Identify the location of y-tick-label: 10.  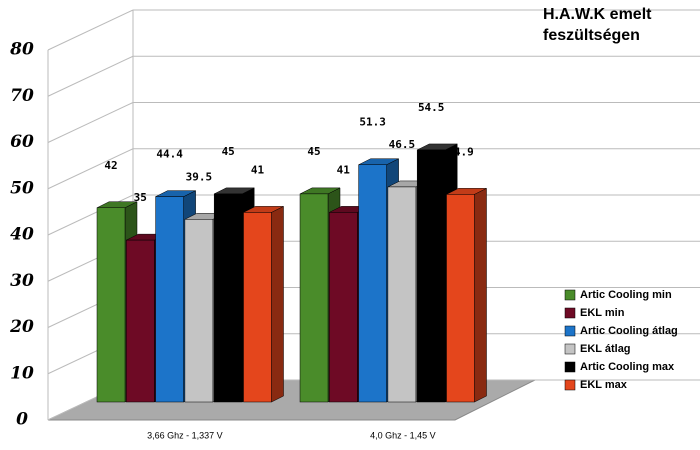
(22, 373).